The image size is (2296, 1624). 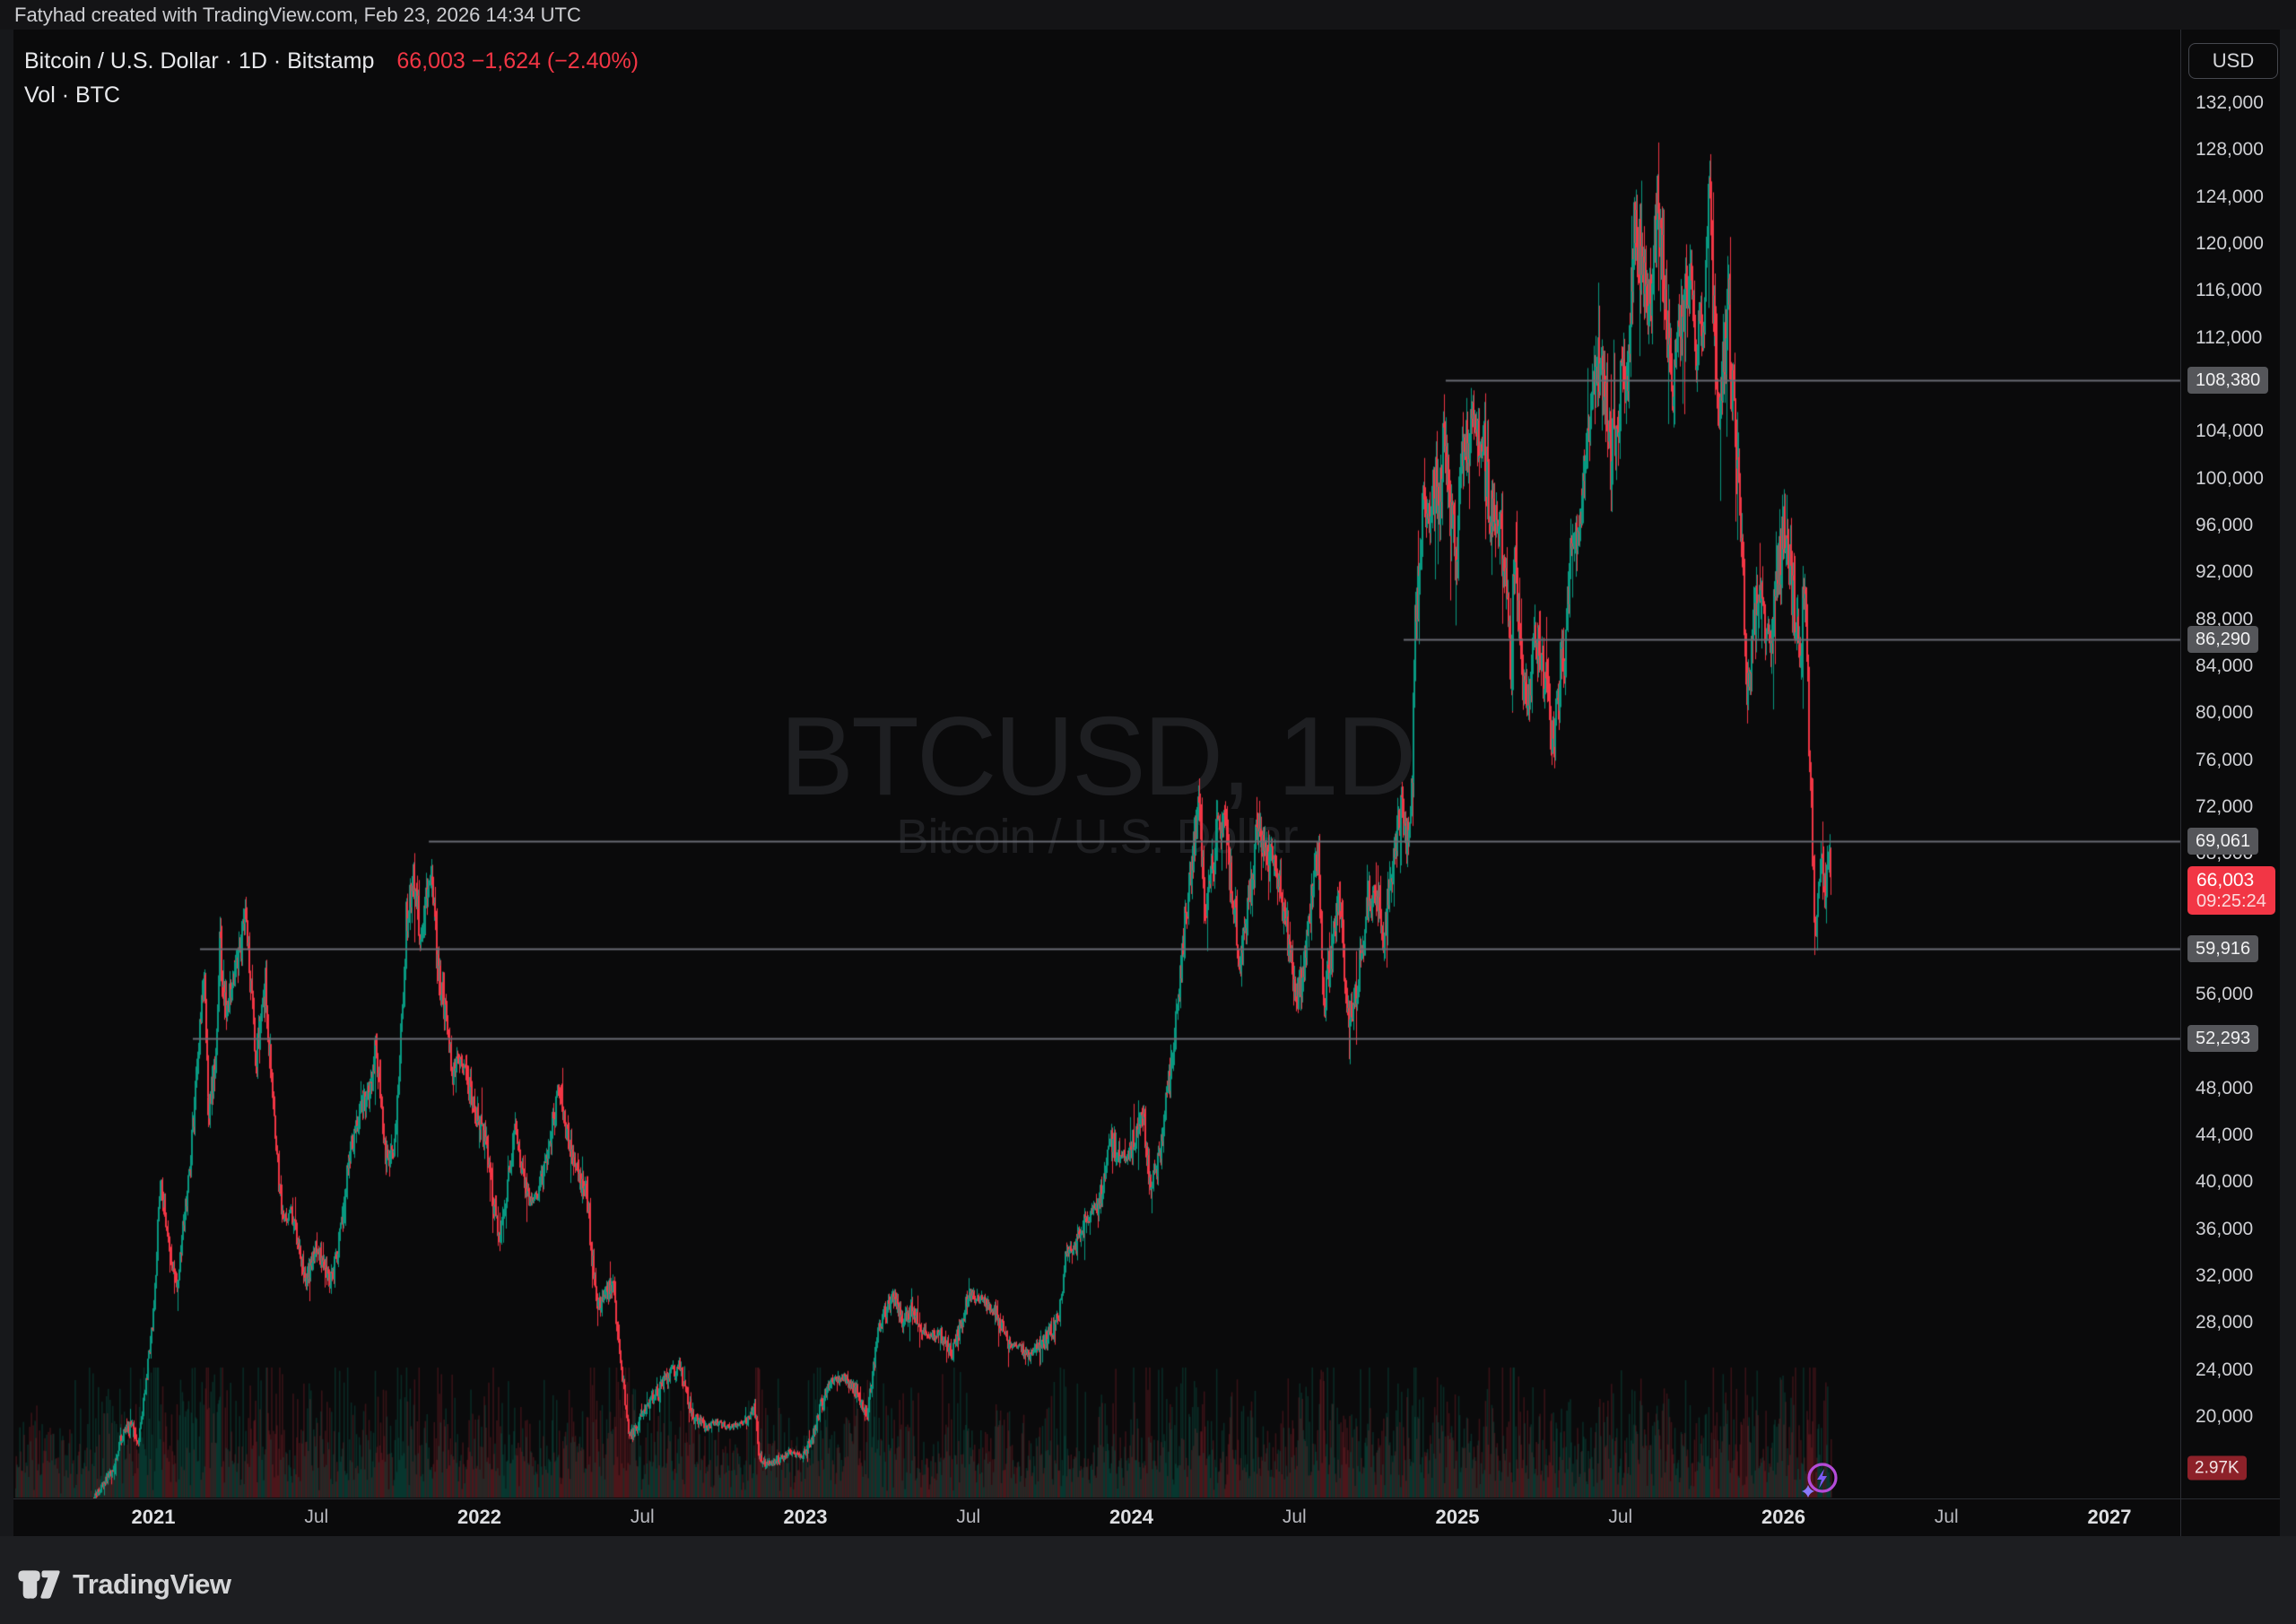 I want to click on event-lightning-icon, so click(x=1820, y=1479).